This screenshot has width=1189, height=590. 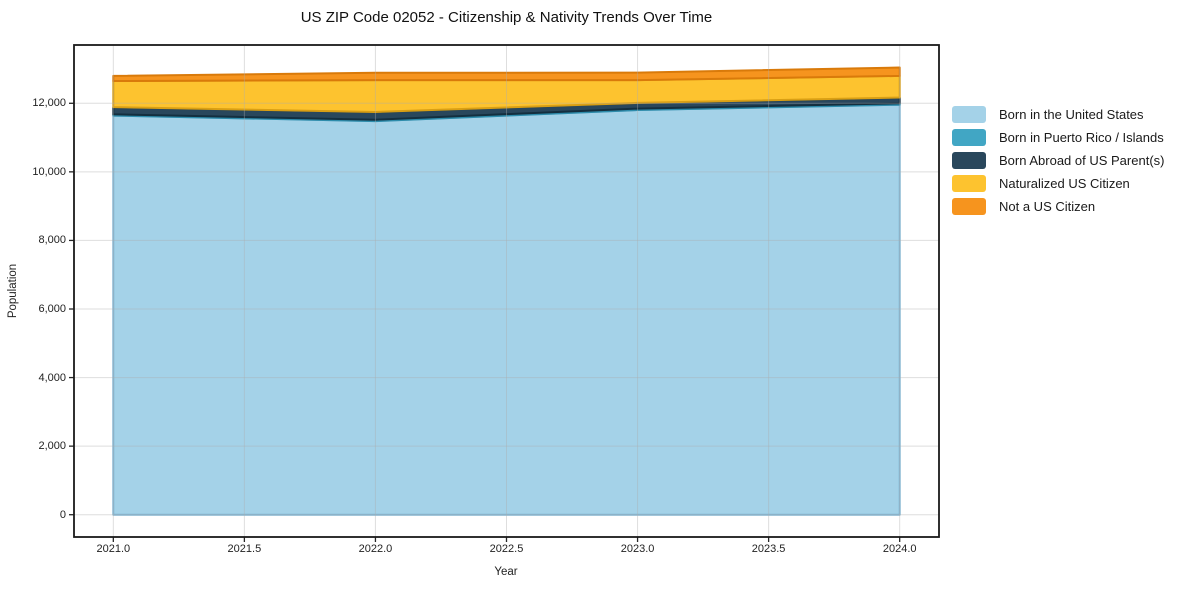 What do you see at coordinates (375, 549) in the screenshot?
I see `x-tick-label: 2022.0` at bounding box center [375, 549].